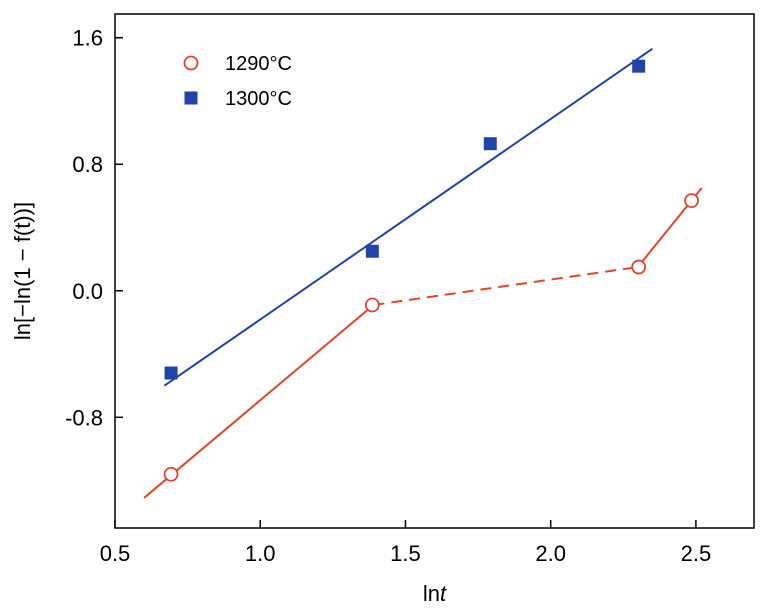 The image size is (768, 612). I want to click on x-axis-label-text: ln, so click(431, 593).